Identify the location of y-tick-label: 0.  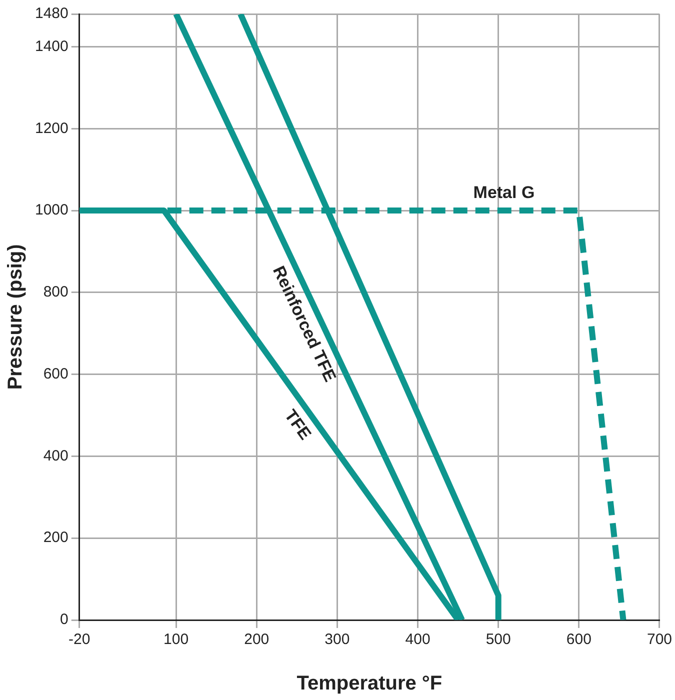
(64, 619).